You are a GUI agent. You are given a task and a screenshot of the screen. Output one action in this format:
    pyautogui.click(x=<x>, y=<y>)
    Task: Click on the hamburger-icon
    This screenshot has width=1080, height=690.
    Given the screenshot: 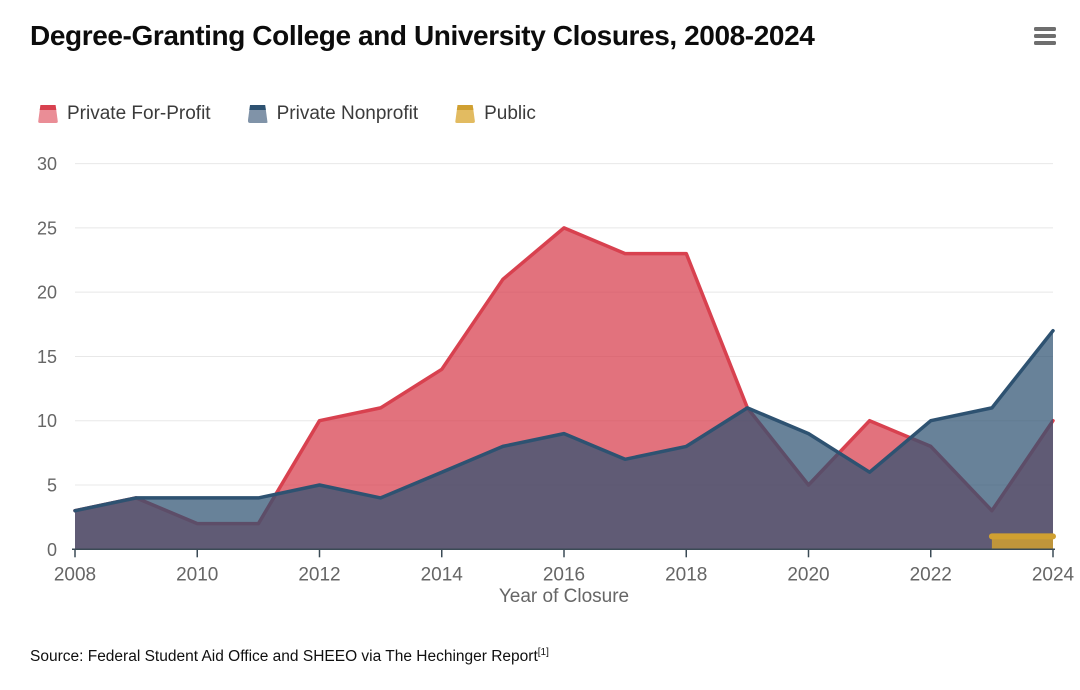 What is the action you would take?
    pyautogui.click(x=1045, y=36)
    